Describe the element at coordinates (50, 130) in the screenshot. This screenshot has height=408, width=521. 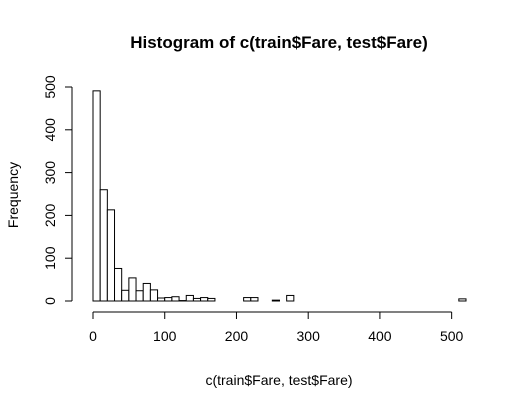
I see `y-tick-label: 400` at that location.